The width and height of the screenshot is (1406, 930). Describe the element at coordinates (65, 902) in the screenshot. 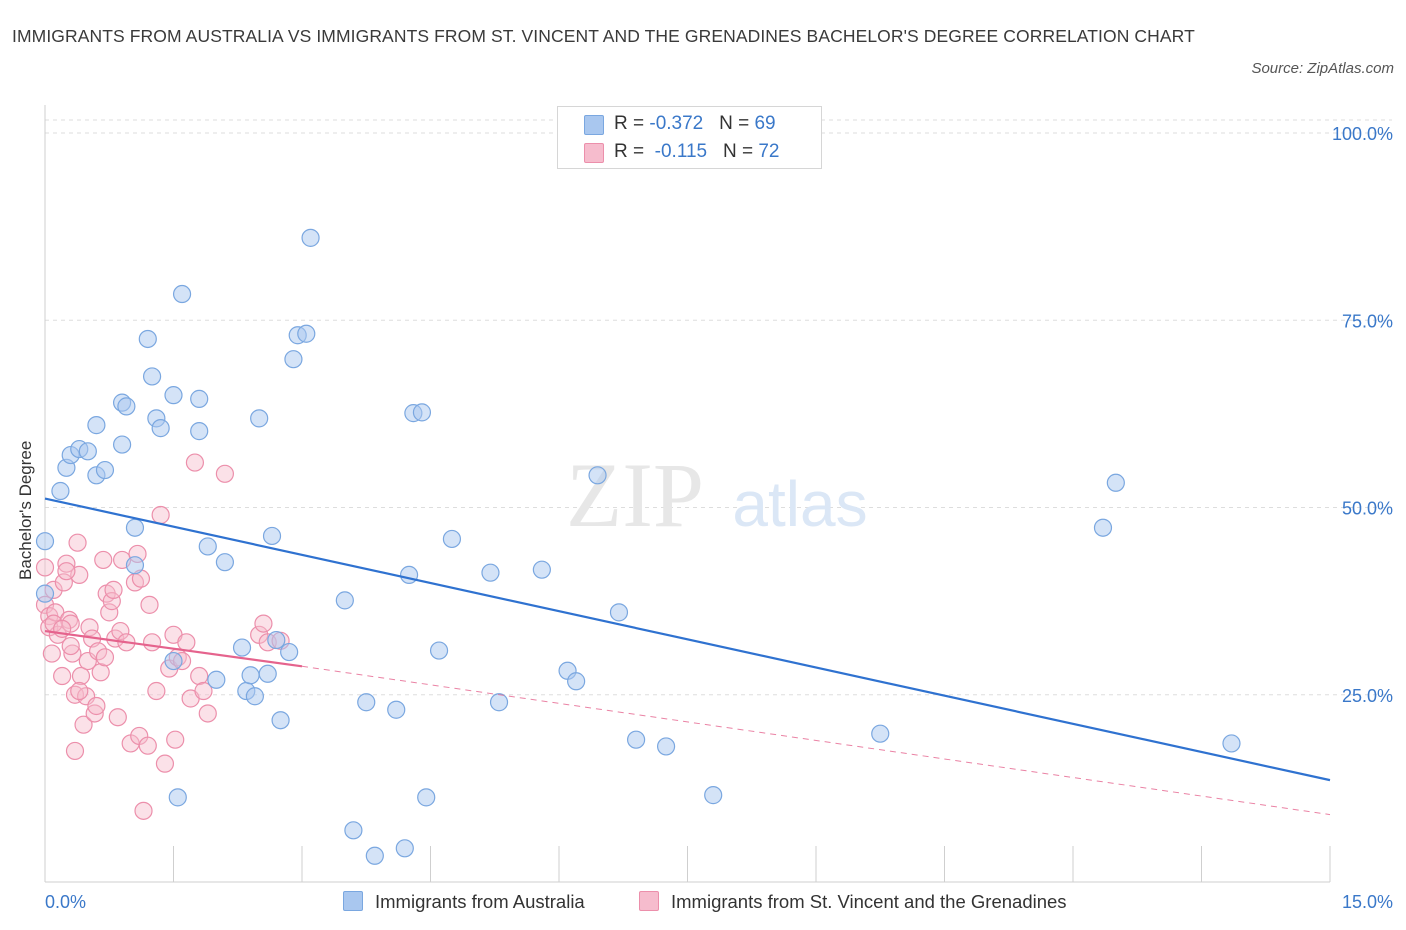

I see `x-tick-label-left: 0.0%` at that location.